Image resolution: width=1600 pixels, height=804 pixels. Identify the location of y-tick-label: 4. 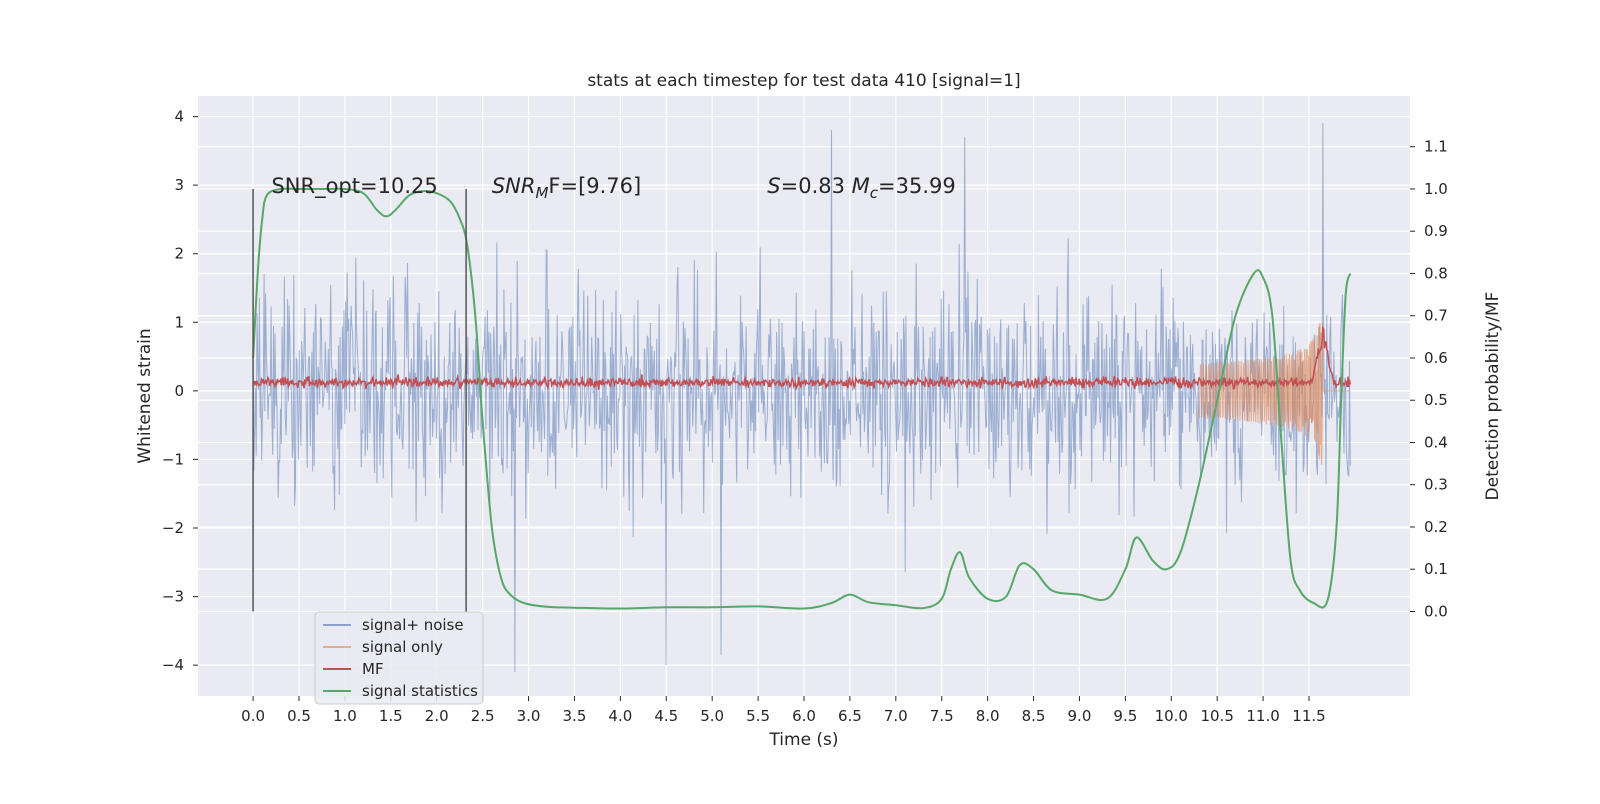
(179, 117).